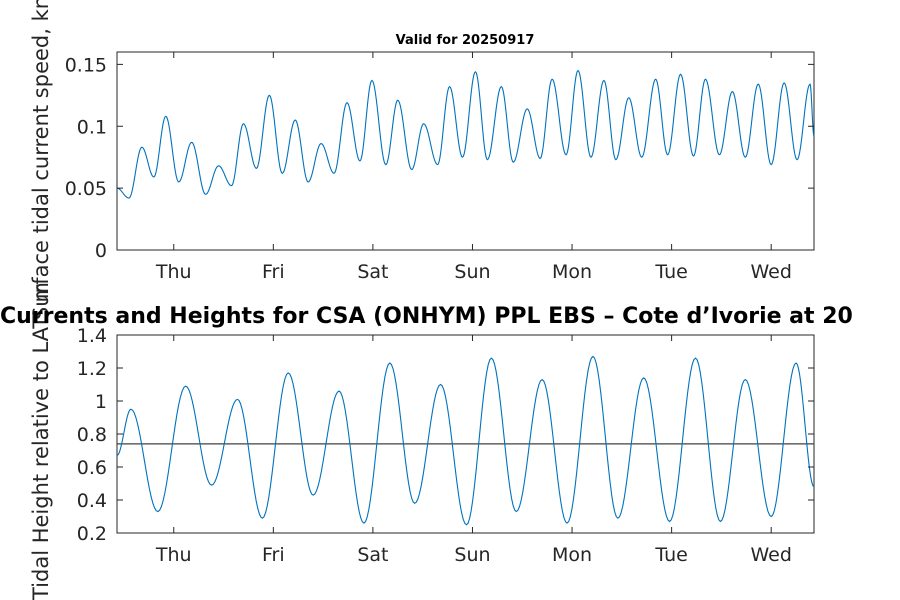 The height and width of the screenshot is (600, 900). What do you see at coordinates (92, 501) in the screenshot?
I see `y-tick-label: 0.4` at bounding box center [92, 501].